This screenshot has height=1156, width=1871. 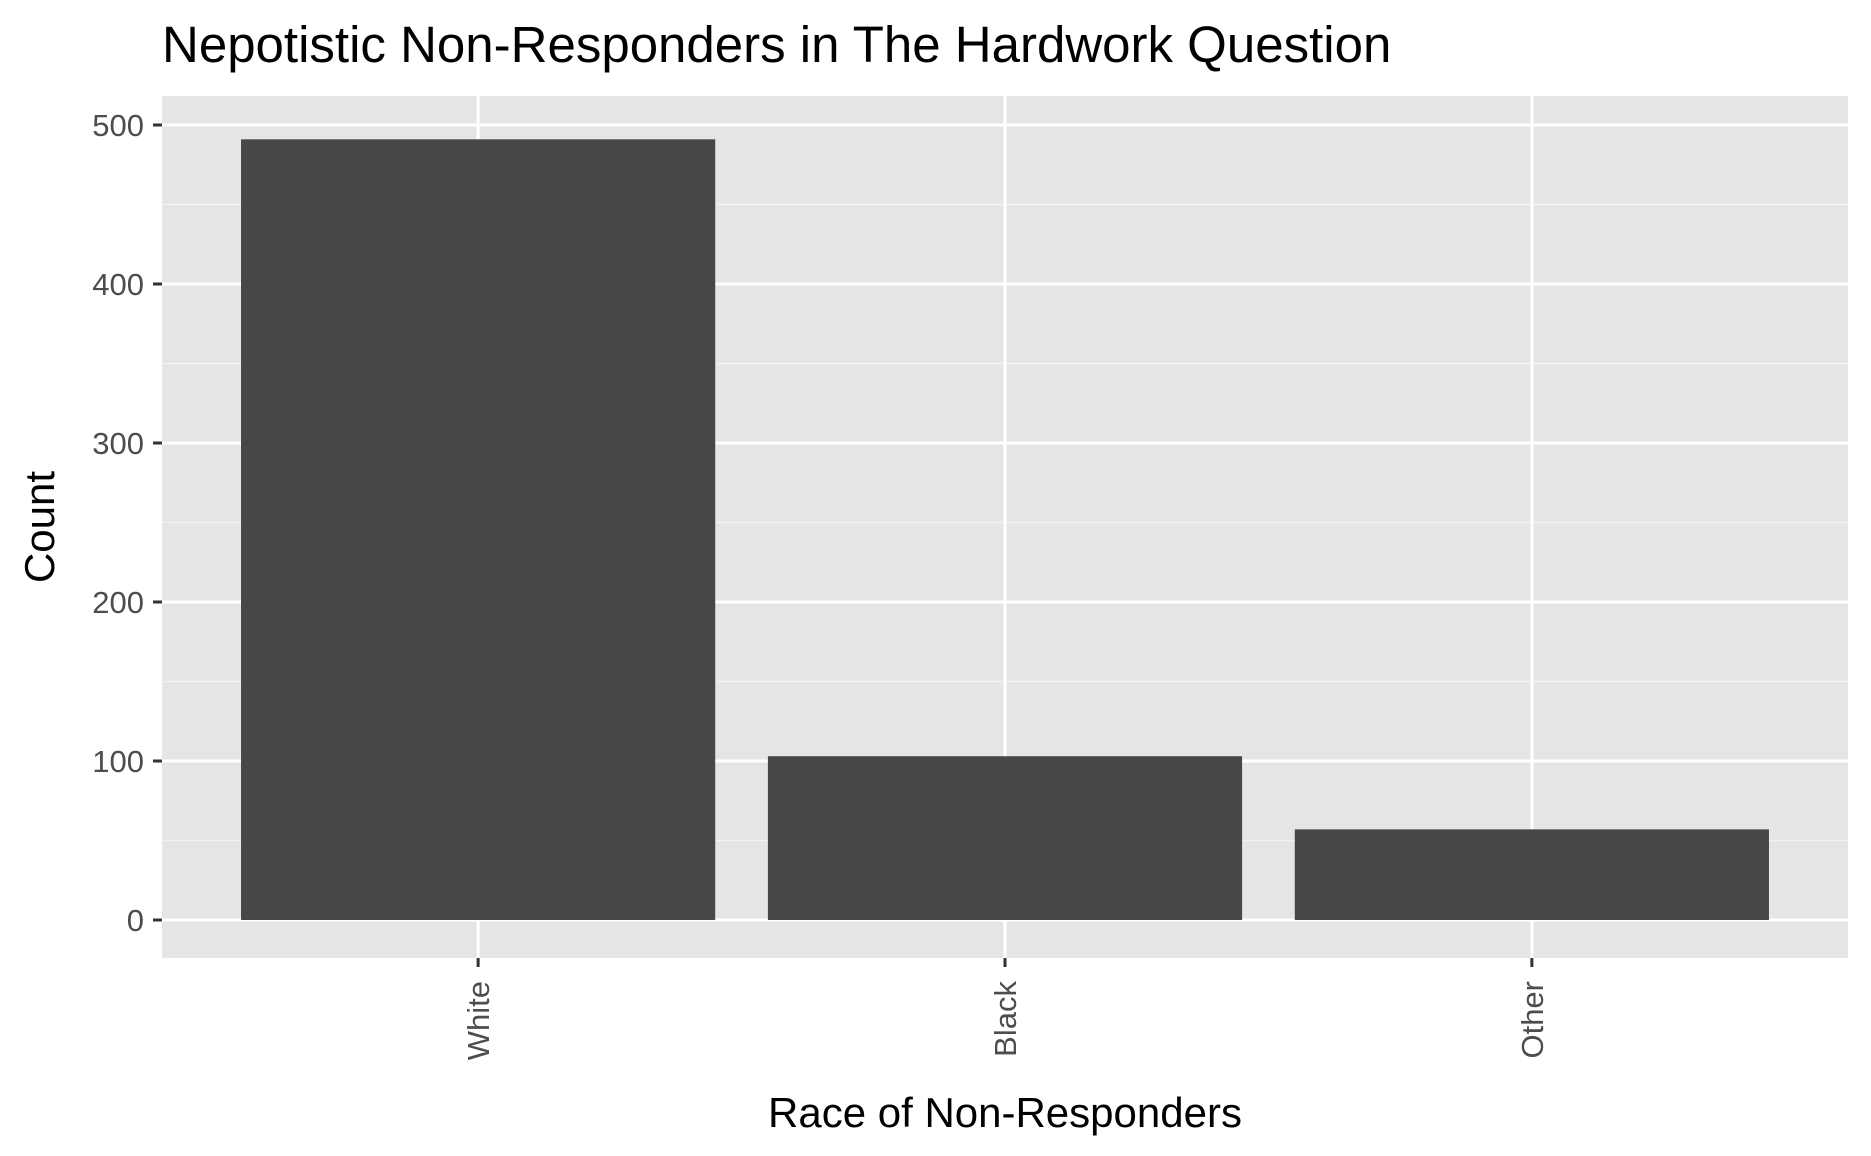 I want to click on y-tick-label: 200, so click(x=118, y=602).